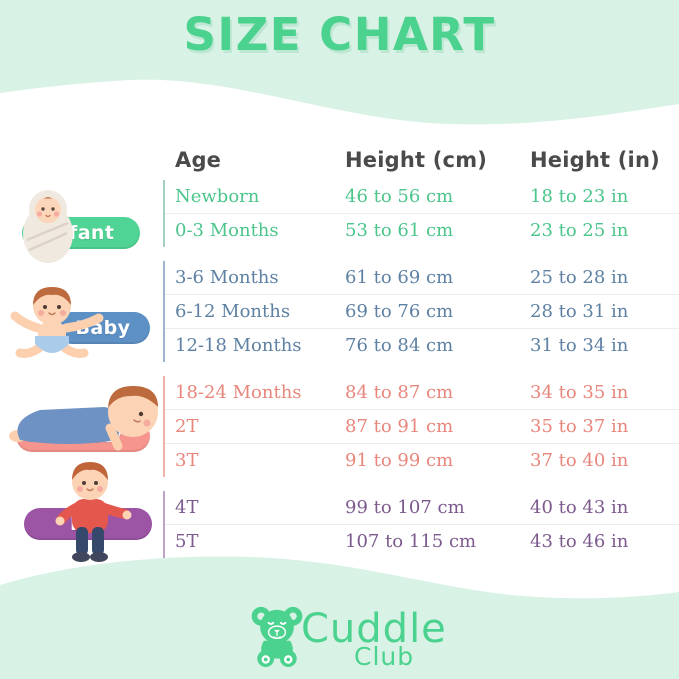 The image size is (679, 679). Describe the element at coordinates (399, 392) in the screenshot. I see `height-cm-cell: 84 to 87 cm` at that location.